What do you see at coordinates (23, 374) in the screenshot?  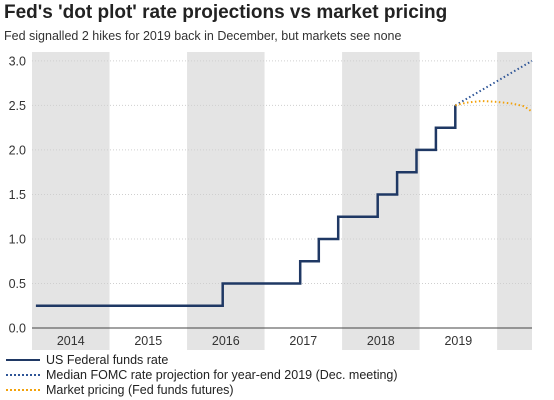 I see `legend-swatch-dotted-blue` at bounding box center [23, 374].